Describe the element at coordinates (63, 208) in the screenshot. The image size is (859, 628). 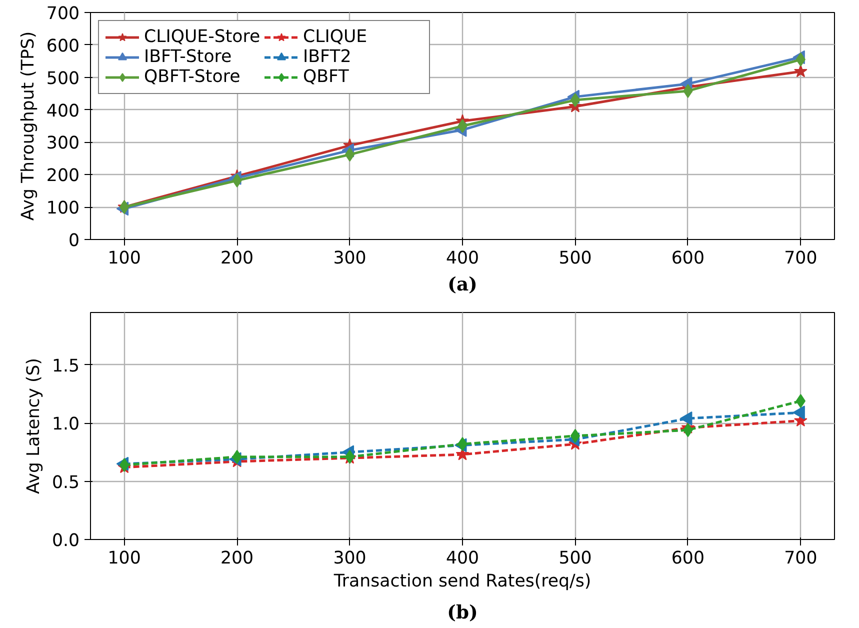
I see `y-tick-label: 100` at that location.